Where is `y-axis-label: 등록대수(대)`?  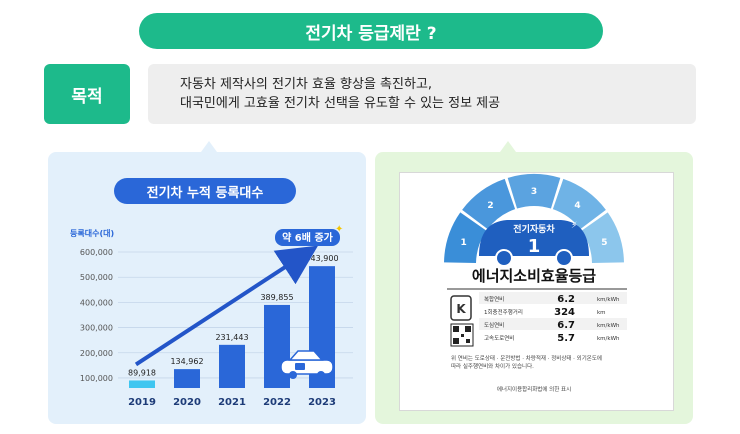 y-axis-label: 등록대수(대) is located at coordinates (92, 233).